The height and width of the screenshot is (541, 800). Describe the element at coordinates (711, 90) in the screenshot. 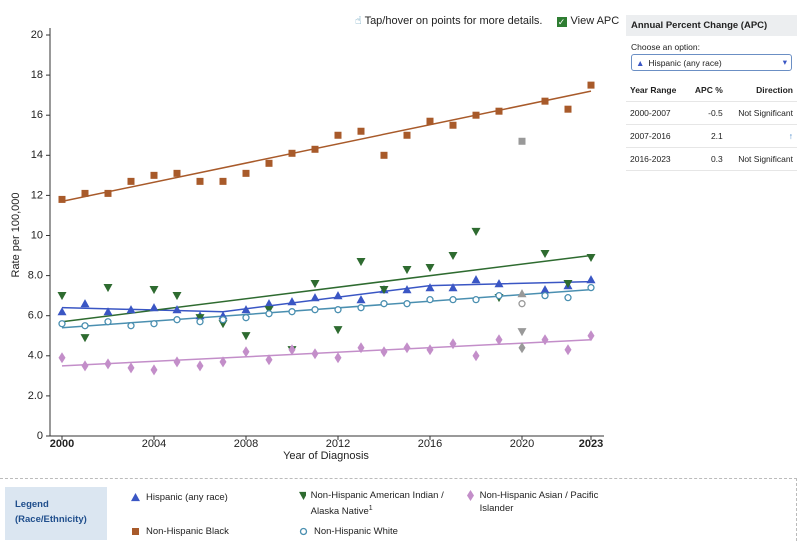

I see `apc-header-row: Year Range APC % Direction` at that location.